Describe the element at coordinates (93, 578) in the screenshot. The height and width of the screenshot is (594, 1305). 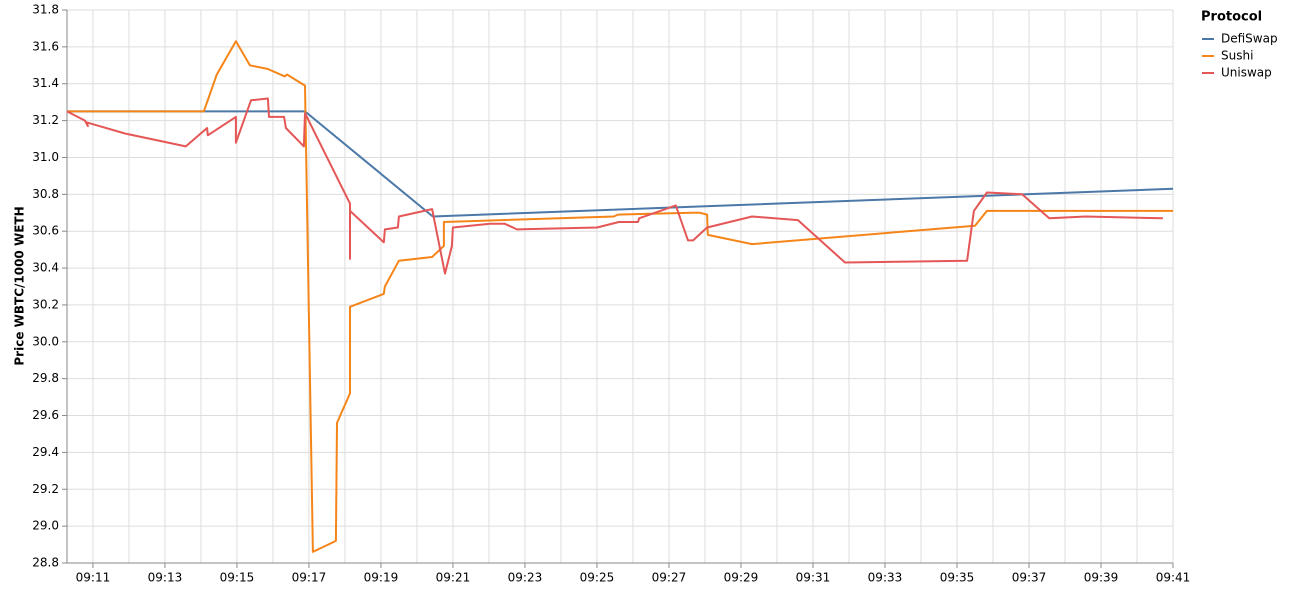
I see `x-tick-label: 09:11` at that location.